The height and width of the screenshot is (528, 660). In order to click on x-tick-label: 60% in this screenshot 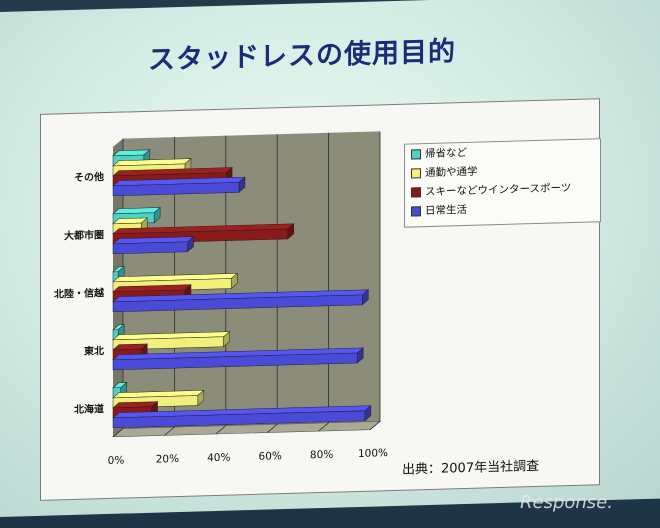, I will do `click(270, 456)`.